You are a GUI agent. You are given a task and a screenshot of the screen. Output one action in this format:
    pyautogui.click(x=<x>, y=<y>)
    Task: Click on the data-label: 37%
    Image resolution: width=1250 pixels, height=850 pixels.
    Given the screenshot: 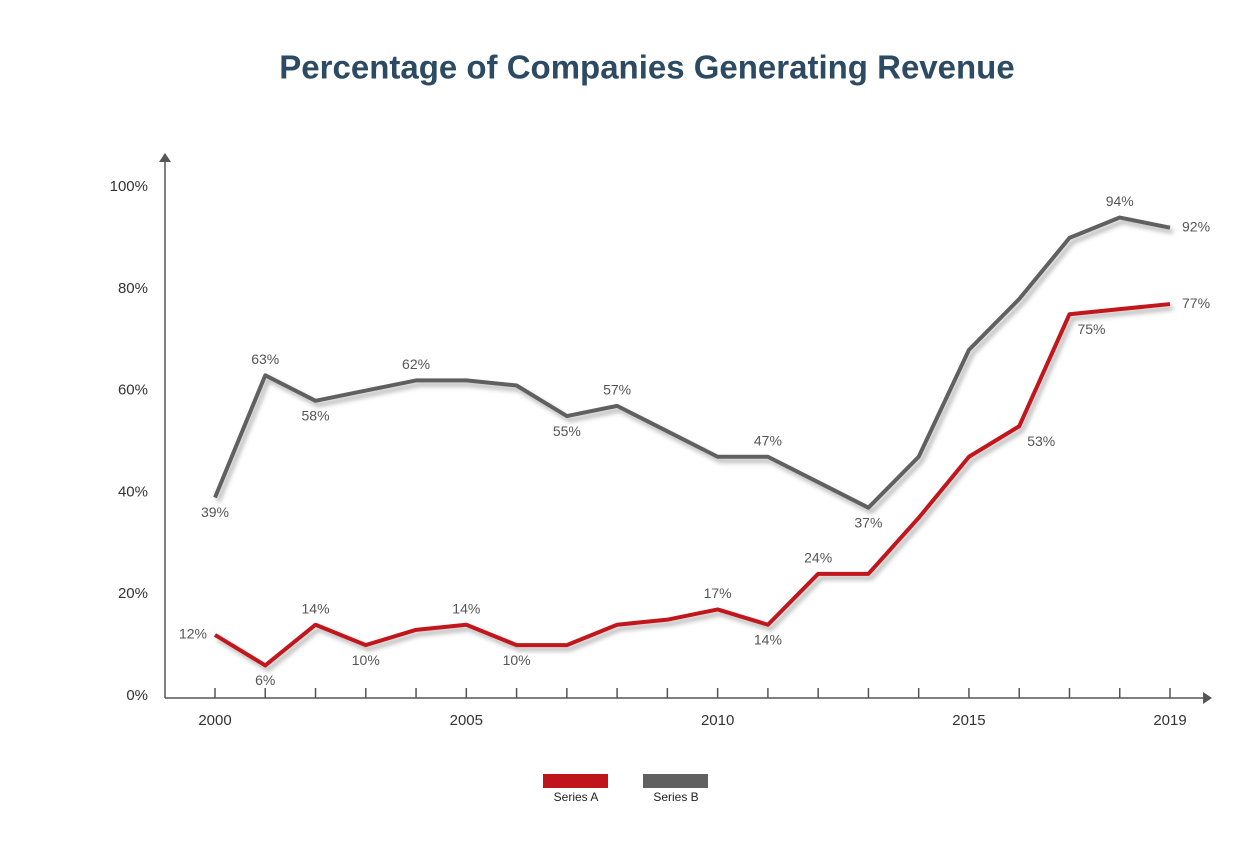 What is the action you would take?
    pyautogui.click(x=868, y=522)
    